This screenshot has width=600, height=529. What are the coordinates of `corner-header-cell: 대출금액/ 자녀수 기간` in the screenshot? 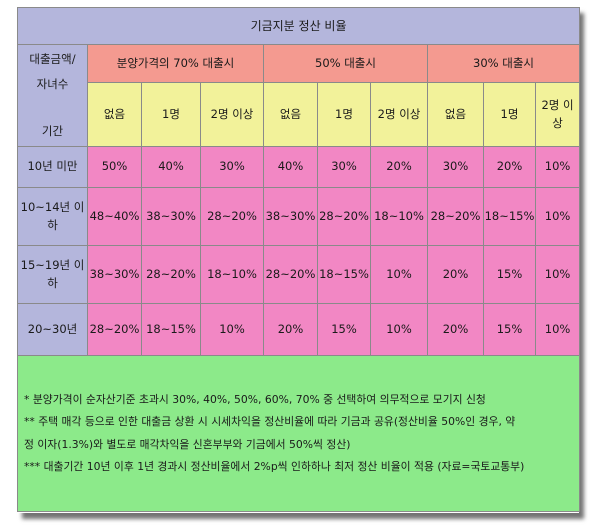 It's located at (52, 95).